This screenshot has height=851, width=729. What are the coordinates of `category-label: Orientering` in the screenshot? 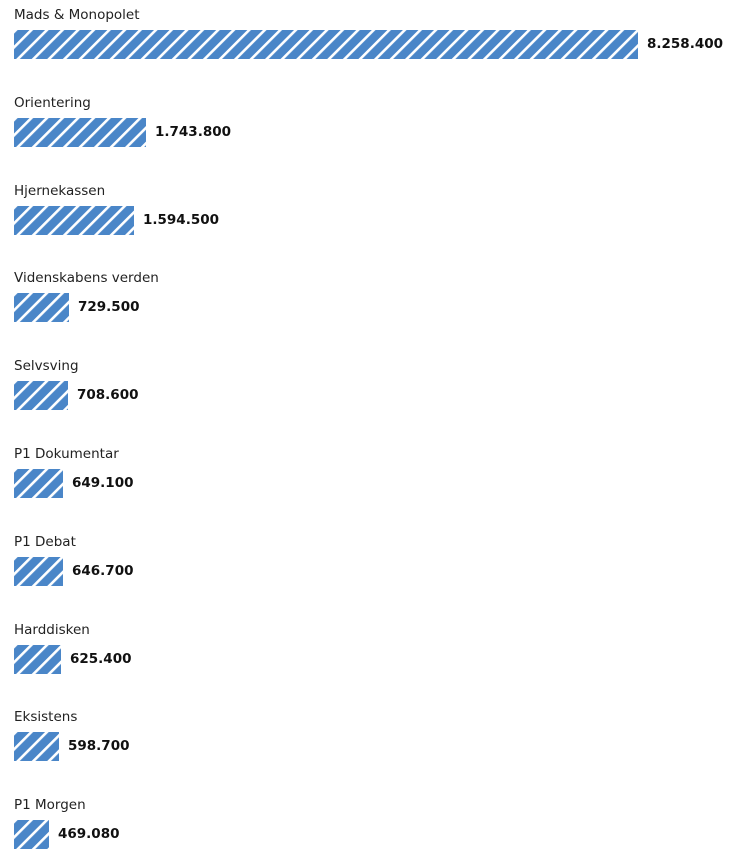 It's located at (52, 103).